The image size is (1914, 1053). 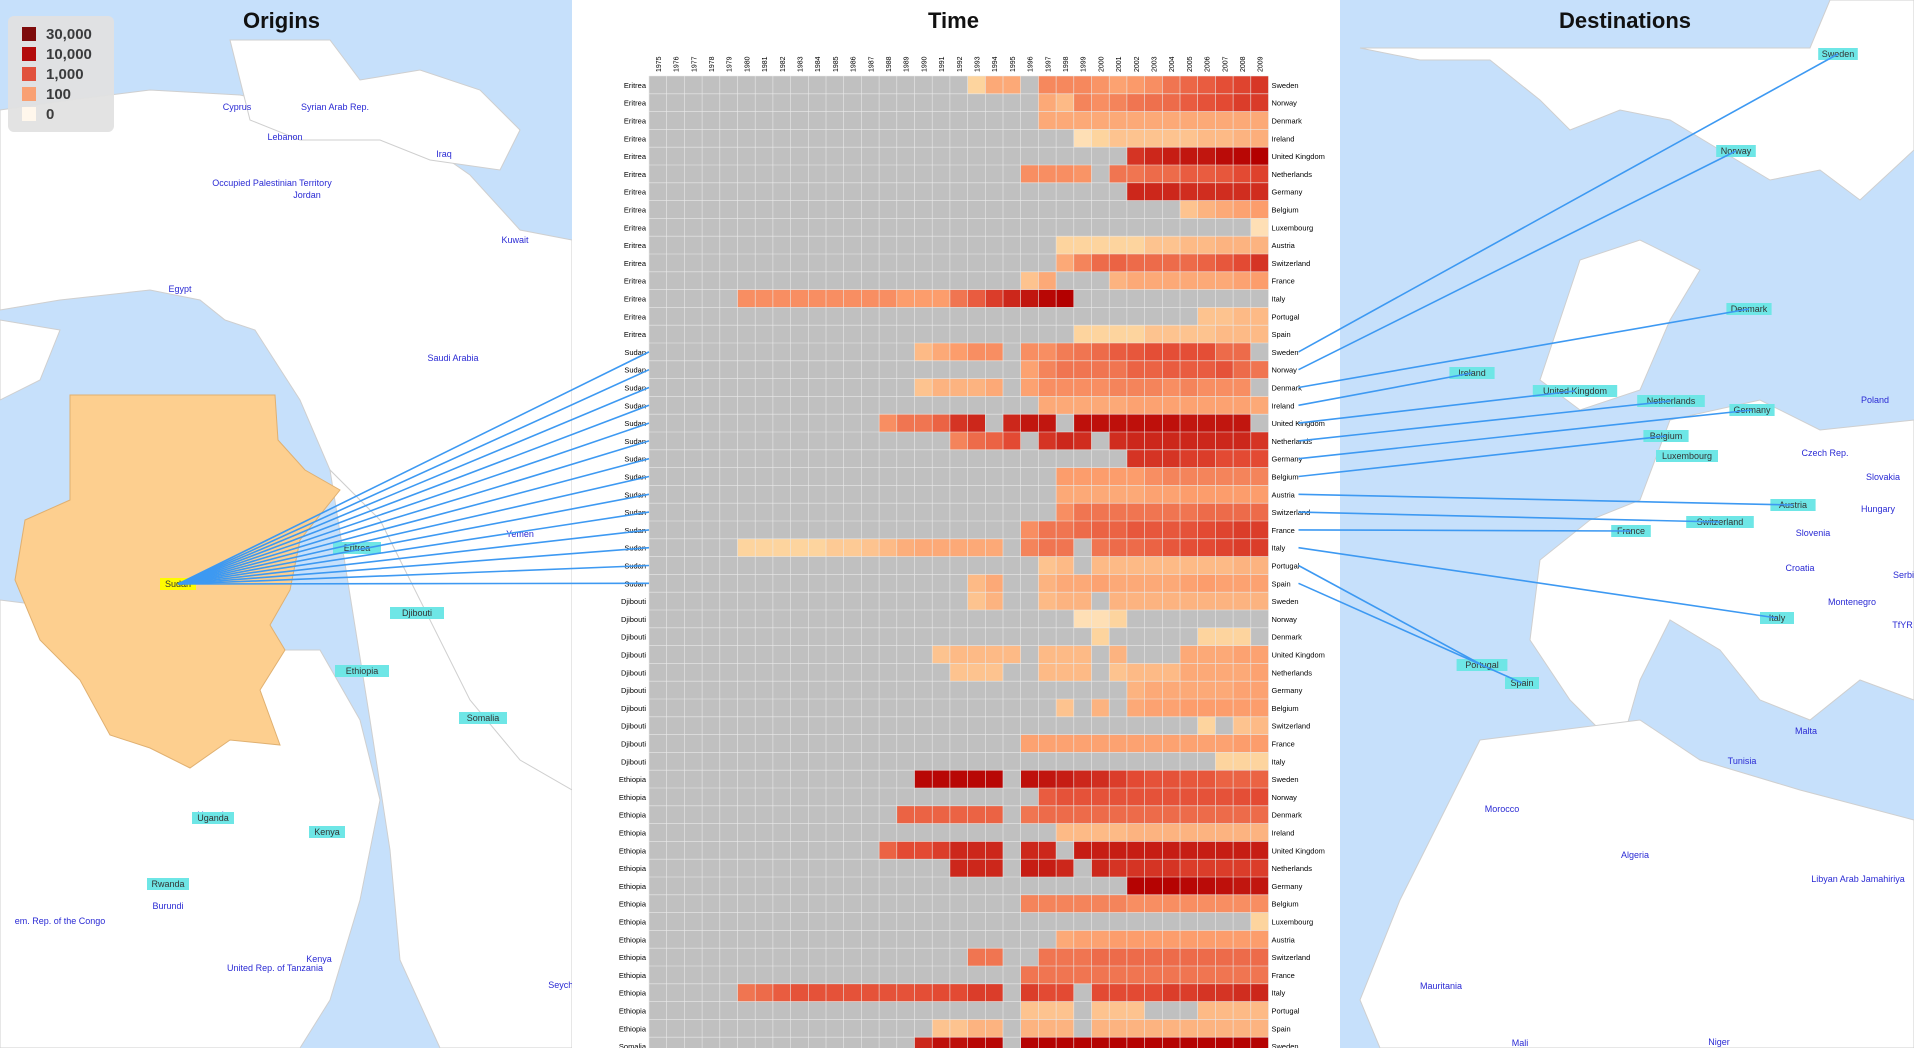 I want to click on row-origin-label: Djibouti, so click(x=633, y=744).